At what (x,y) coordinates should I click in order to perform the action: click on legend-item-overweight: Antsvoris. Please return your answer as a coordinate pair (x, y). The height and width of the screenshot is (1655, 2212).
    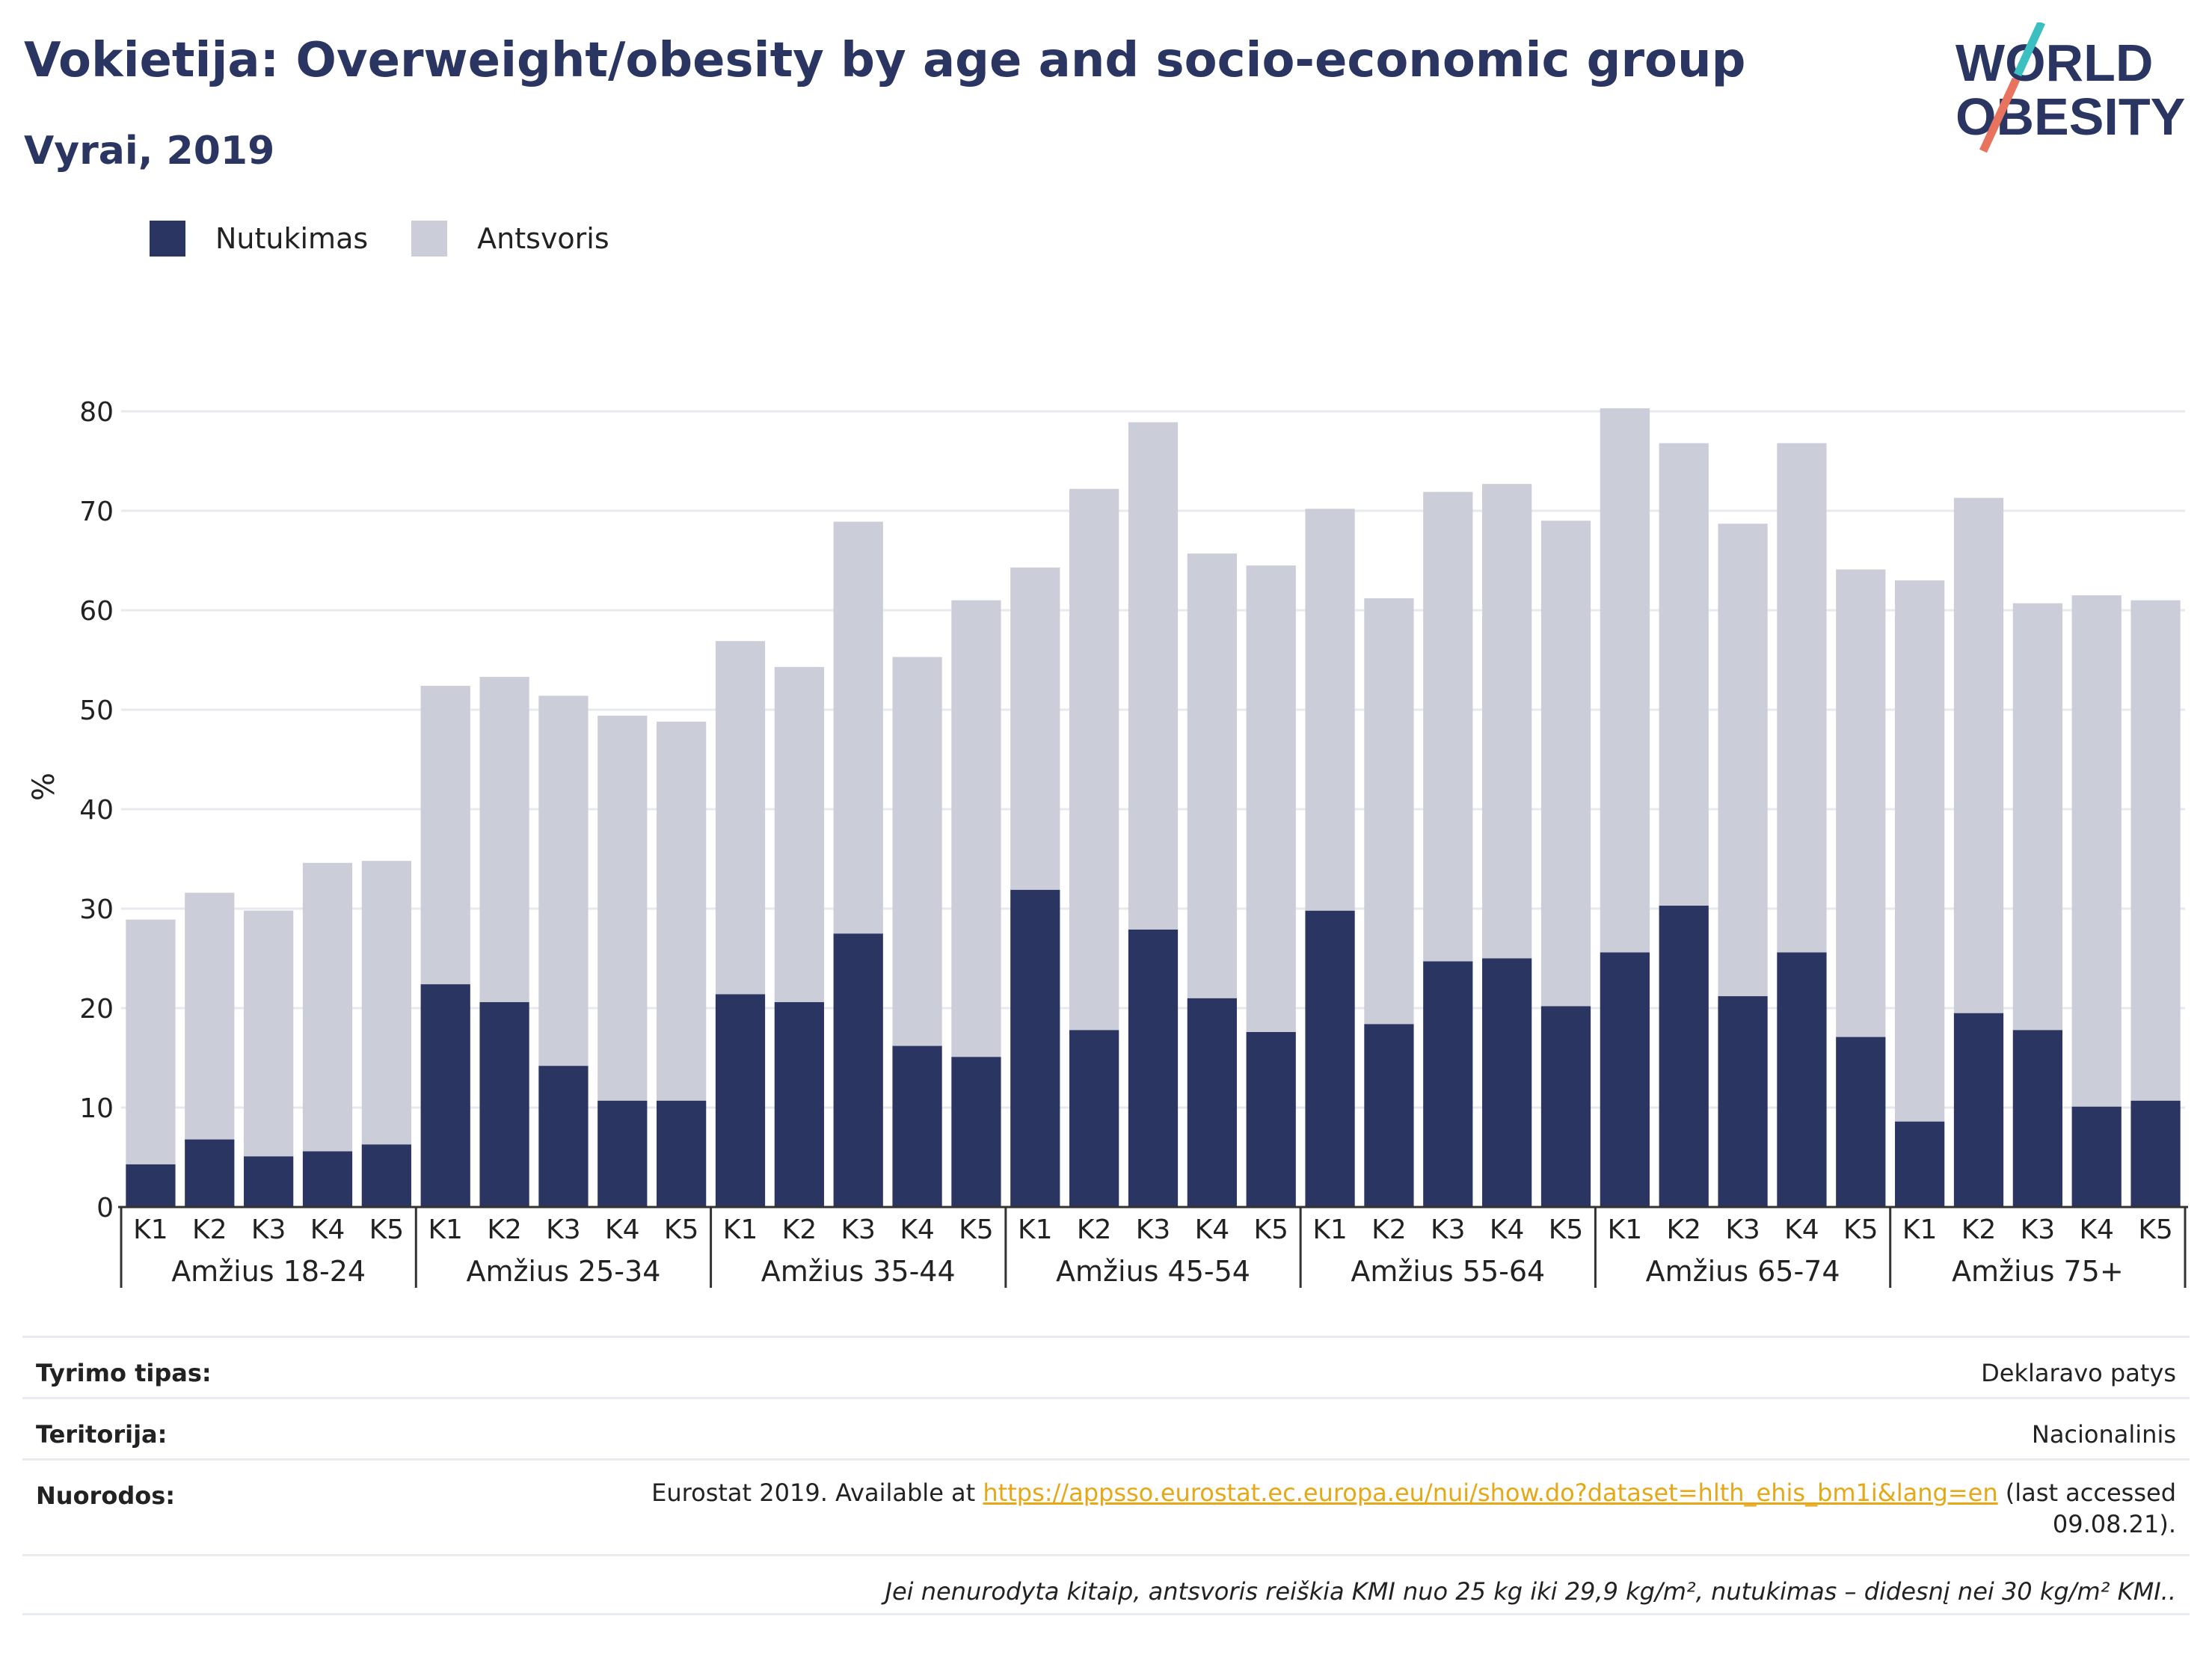
    Looking at the image, I should click on (510, 239).